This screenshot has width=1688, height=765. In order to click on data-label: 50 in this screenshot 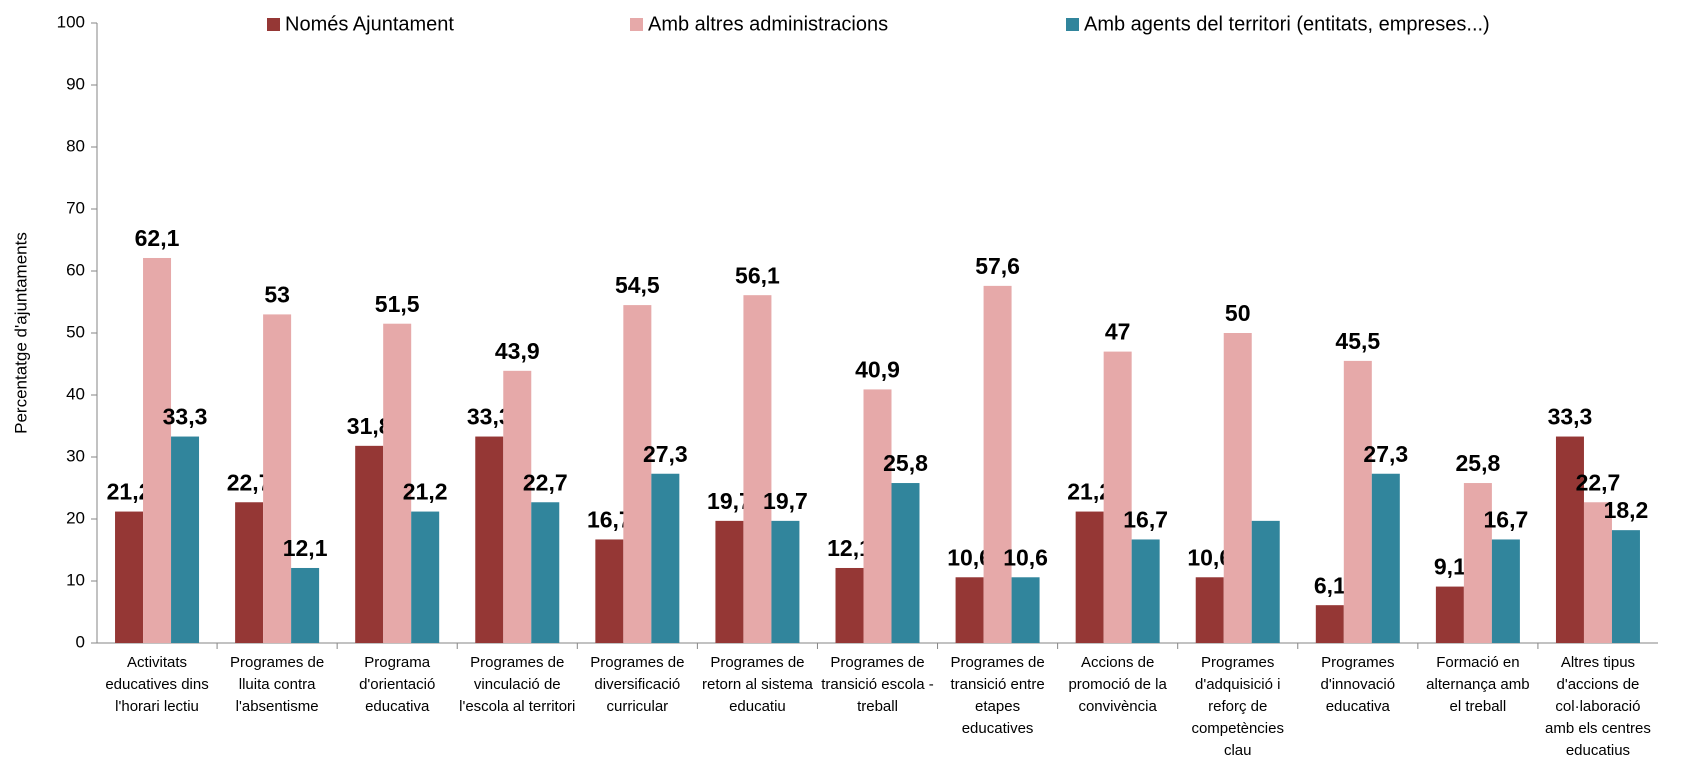, I will do `click(1238, 313)`.